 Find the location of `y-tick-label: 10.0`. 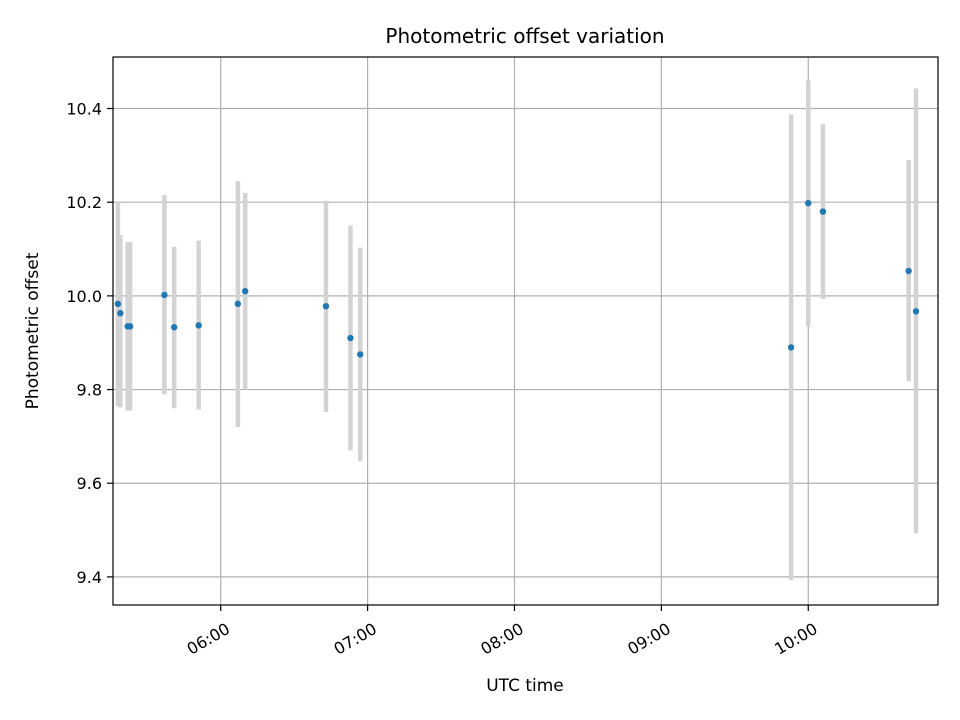

y-tick-label: 10.0 is located at coordinates (84, 296).